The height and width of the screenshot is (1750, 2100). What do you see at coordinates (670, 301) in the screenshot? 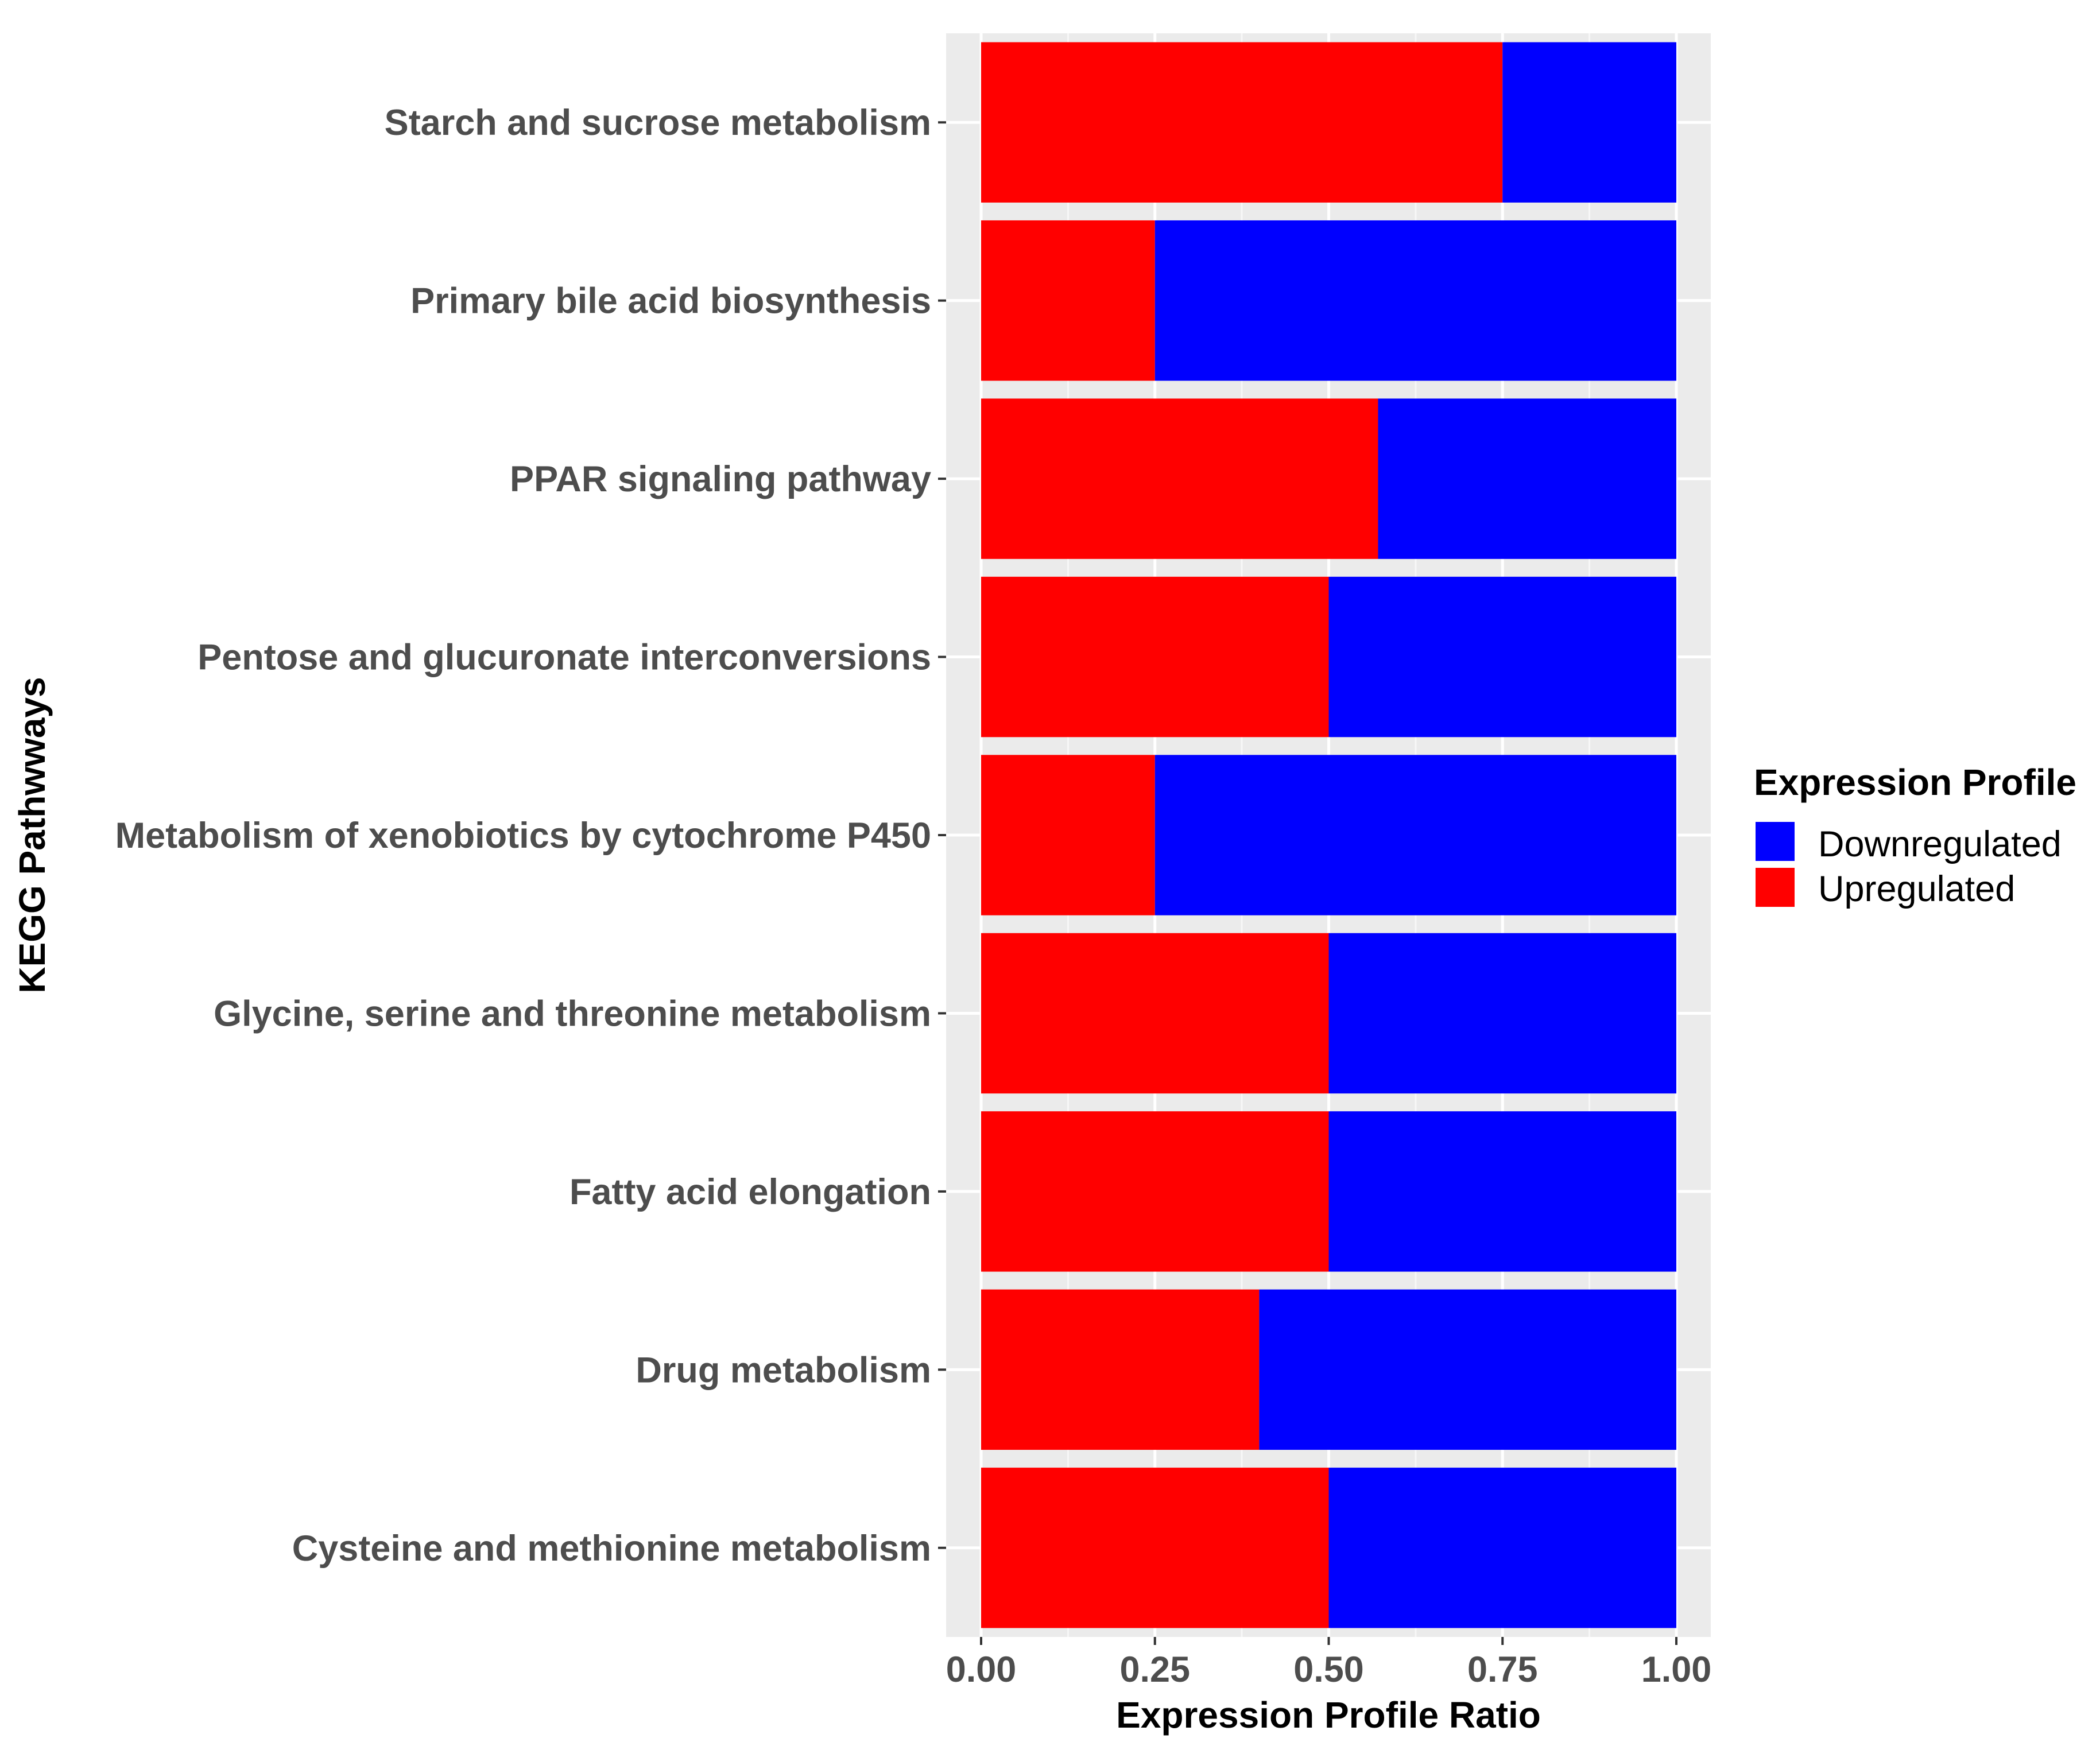
I see `y-tick-label: Primary bile acid biosynthesis` at bounding box center [670, 301].